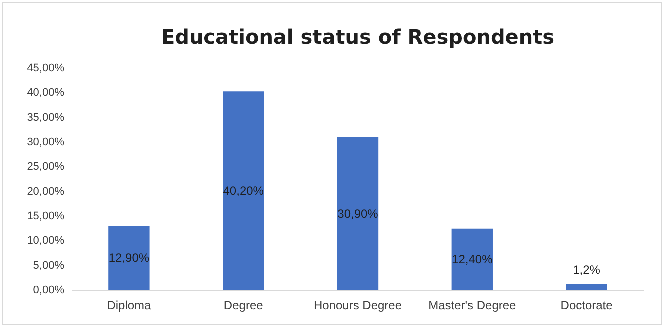 This screenshot has width=666, height=329. I want to click on x-tick-label: Honours Degree, so click(358, 305).